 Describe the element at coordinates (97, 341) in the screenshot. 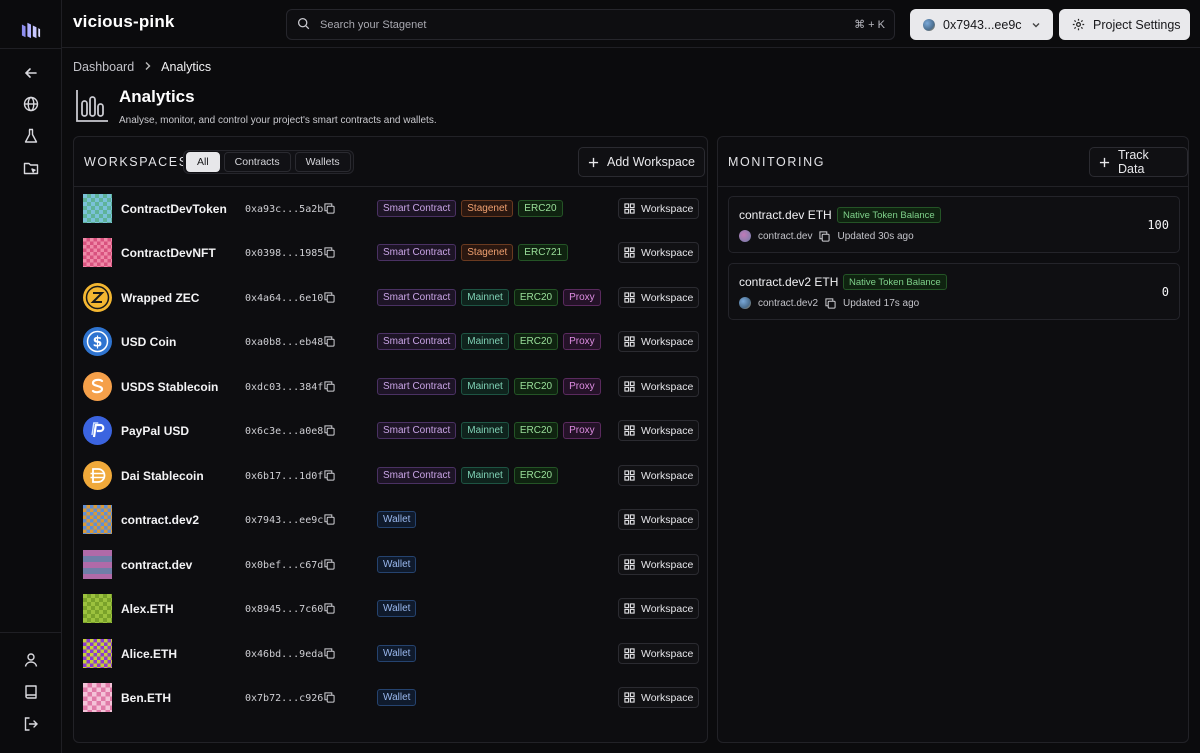

I see `avatar: $` at that location.